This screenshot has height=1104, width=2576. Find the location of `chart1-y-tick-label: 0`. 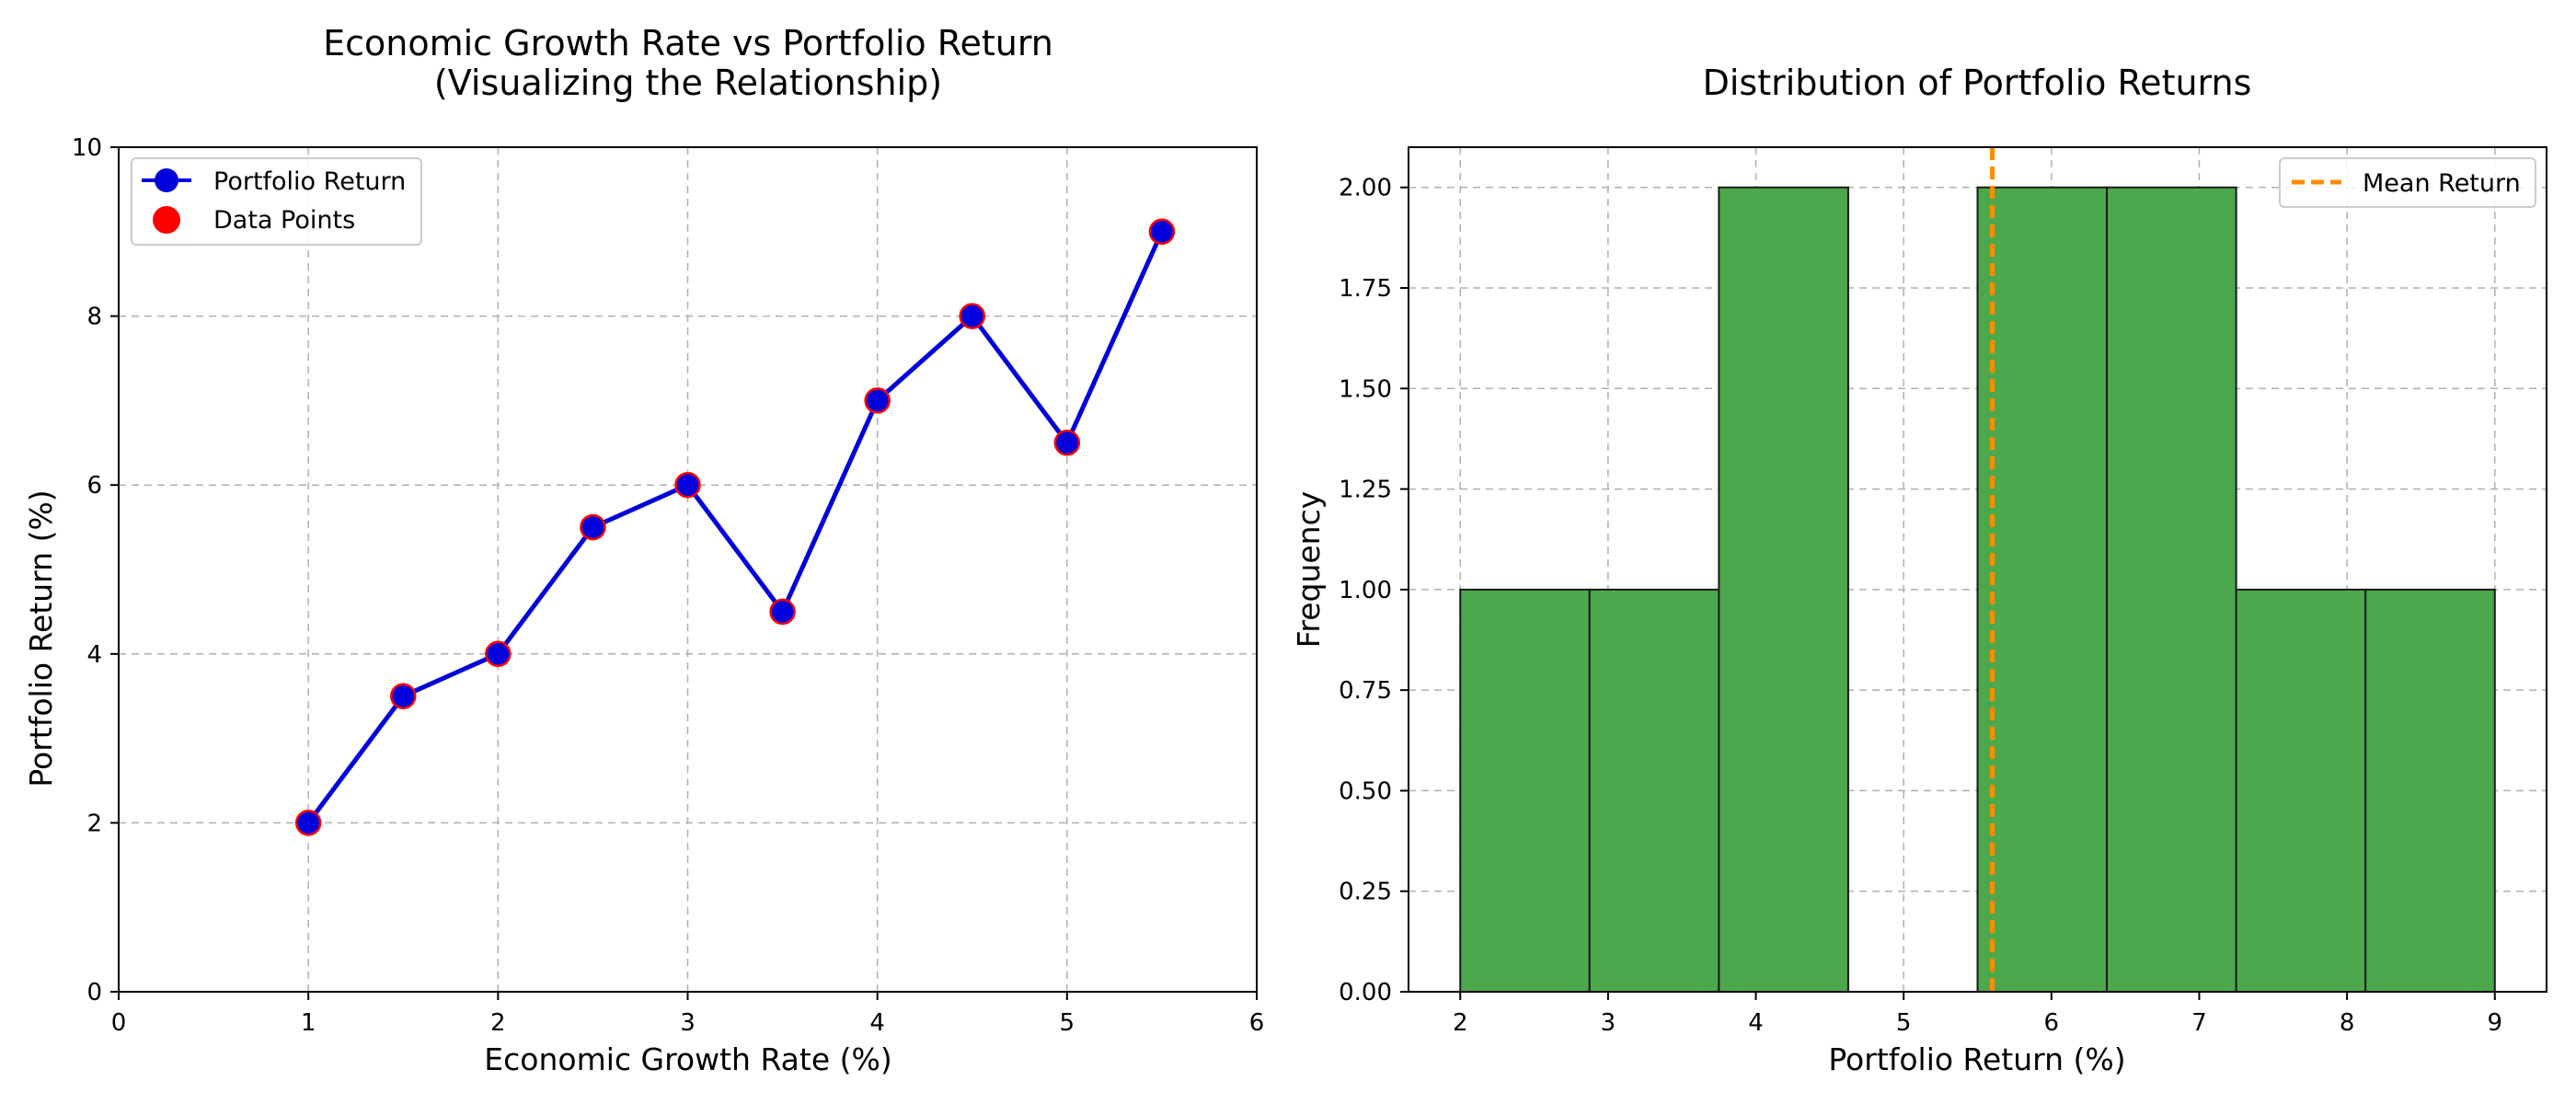

chart1-y-tick-label: 0 is located at coordinates (94, 993).